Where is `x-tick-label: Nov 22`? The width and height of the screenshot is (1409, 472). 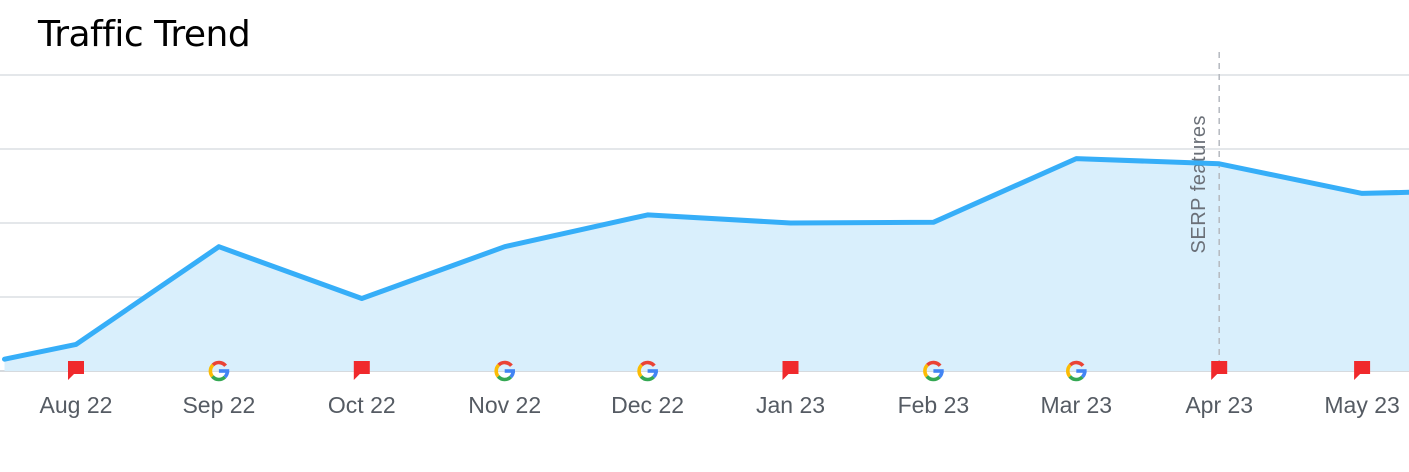 x-tick-label: Nov 22 is located at coordinates (504, 405).